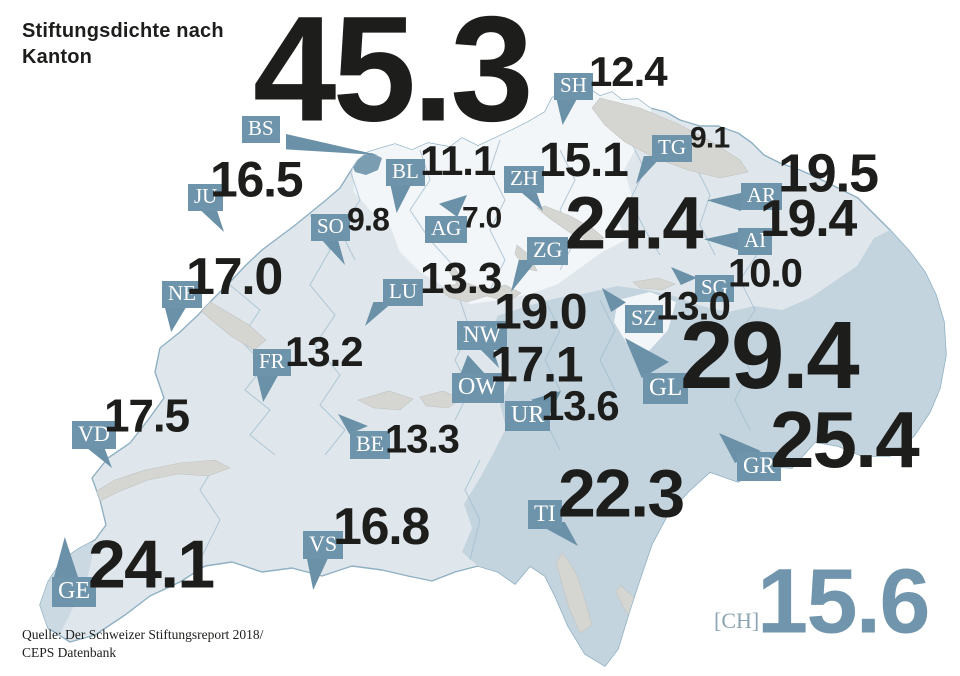 The width and height of the screenshot is (960, 676). Describe the element at coordinates (580, 406) in the screenshot. I see `canton-value: 13.6` at that location.